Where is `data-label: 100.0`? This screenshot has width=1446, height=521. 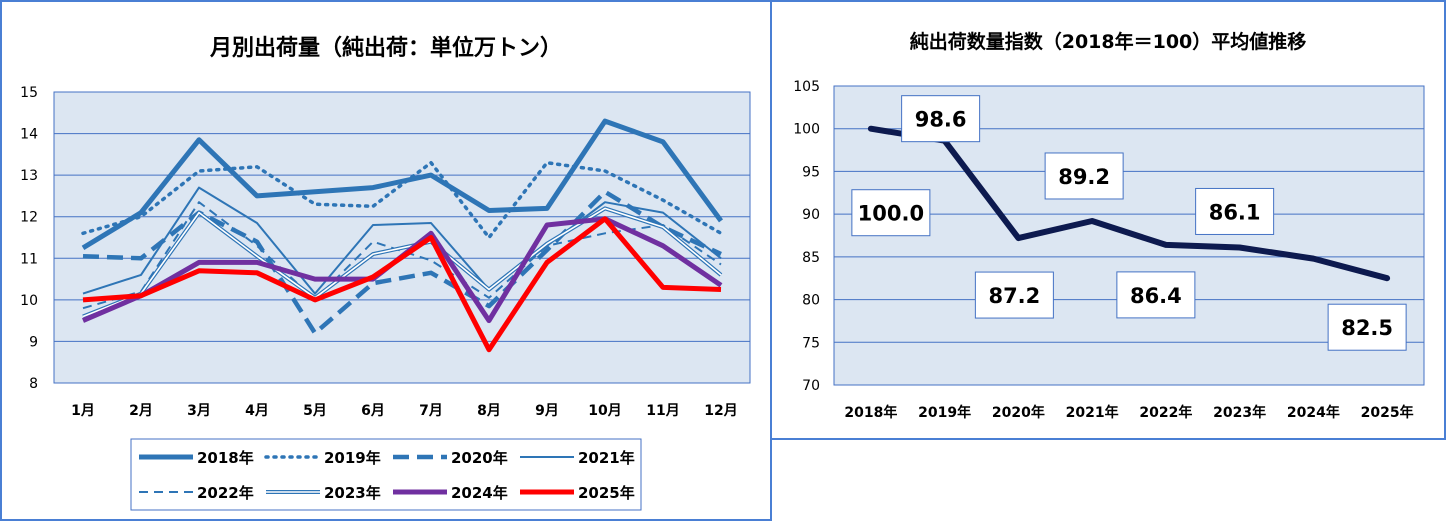 data-label: 100.0 is located at coordinates (891, 214).